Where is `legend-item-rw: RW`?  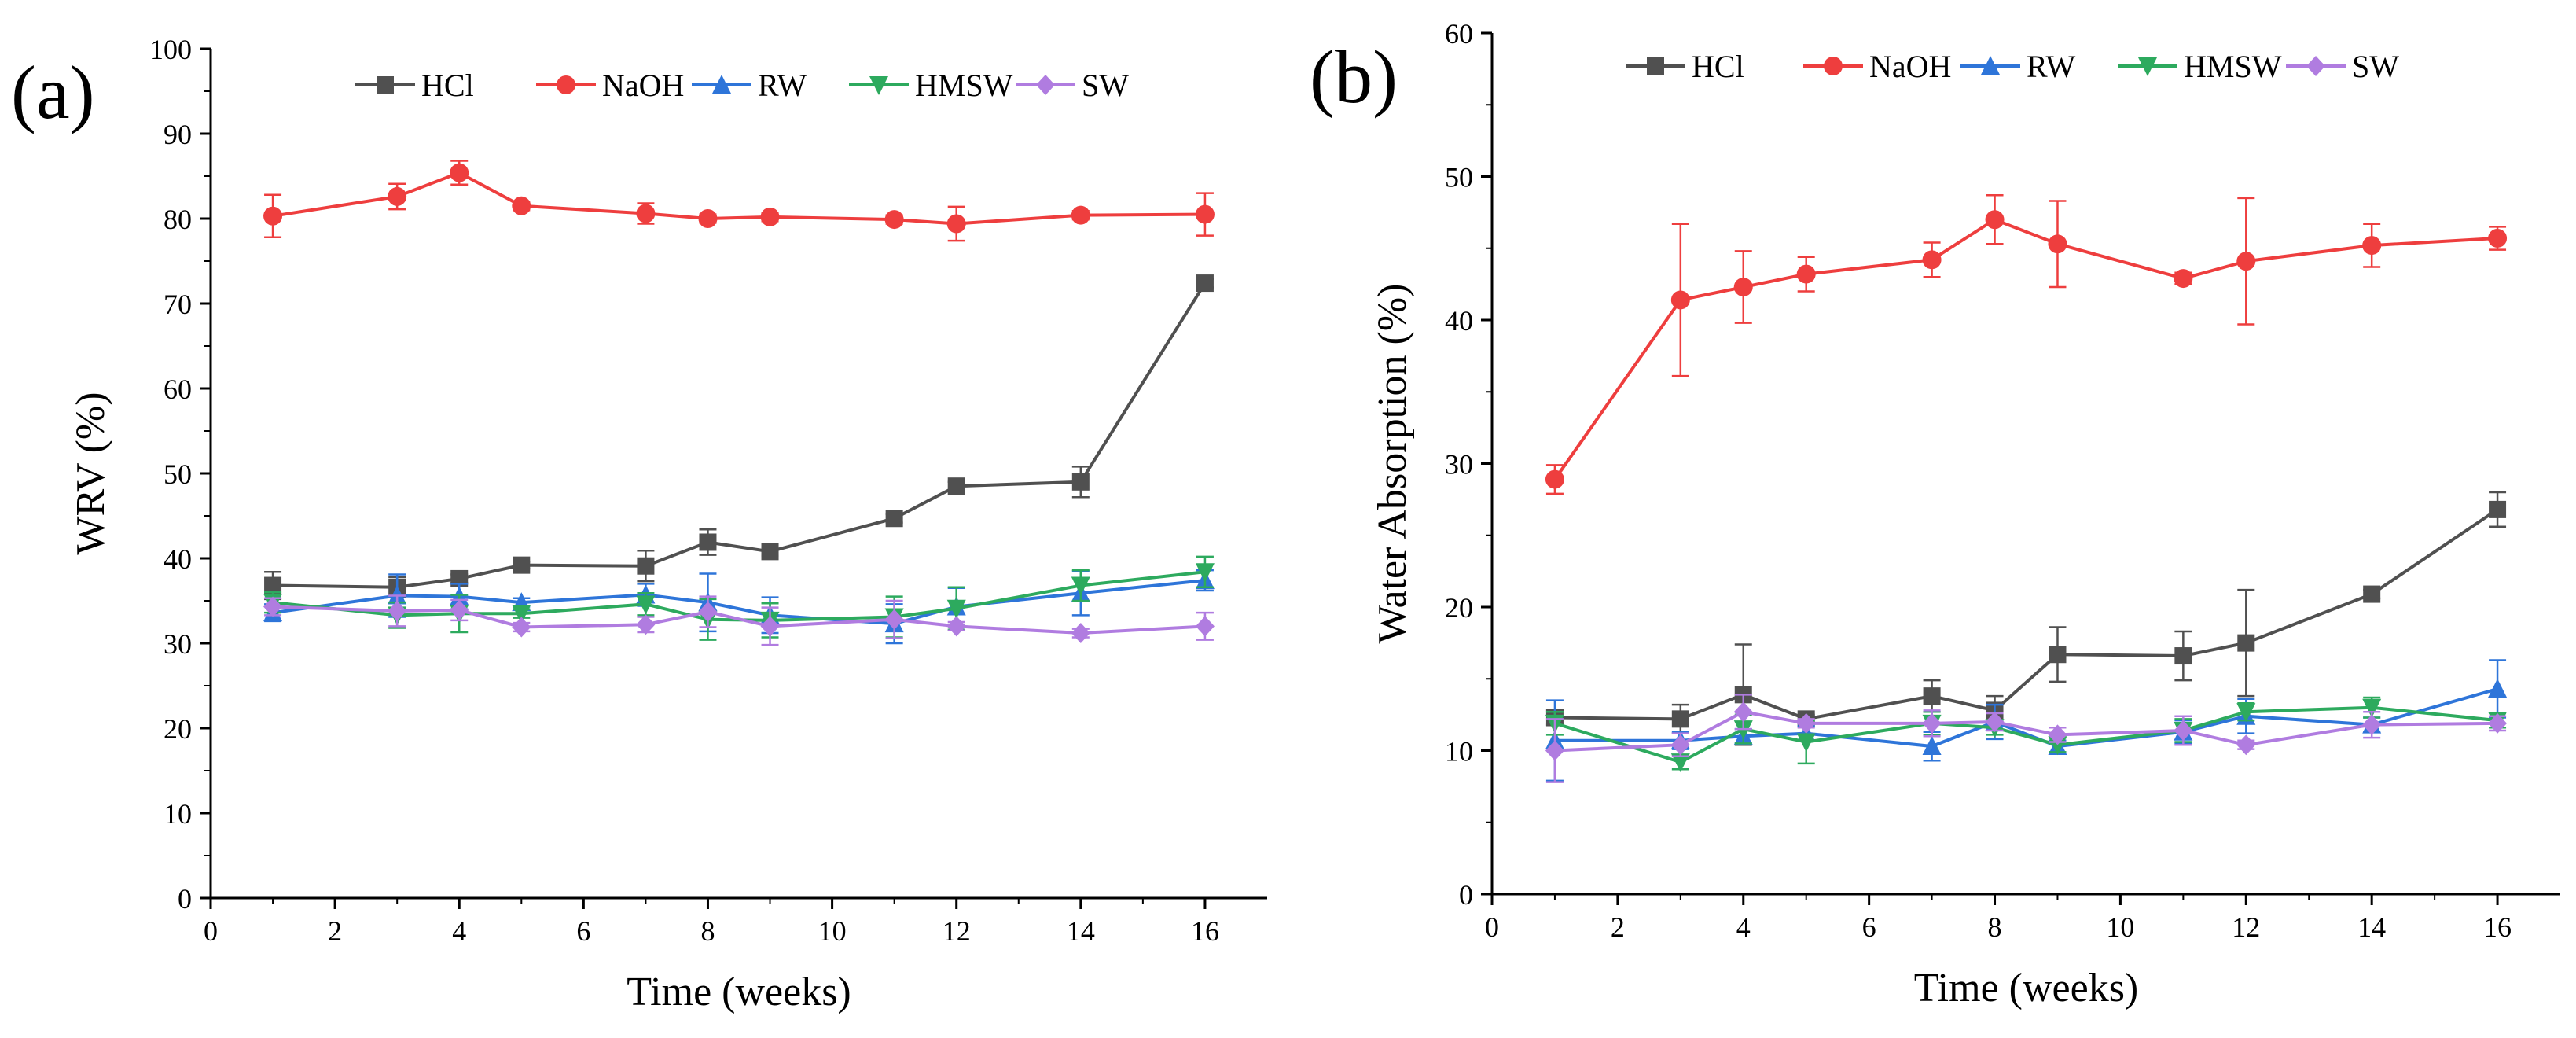 legend-item-rw: RW is located at coordinates (749, 85).